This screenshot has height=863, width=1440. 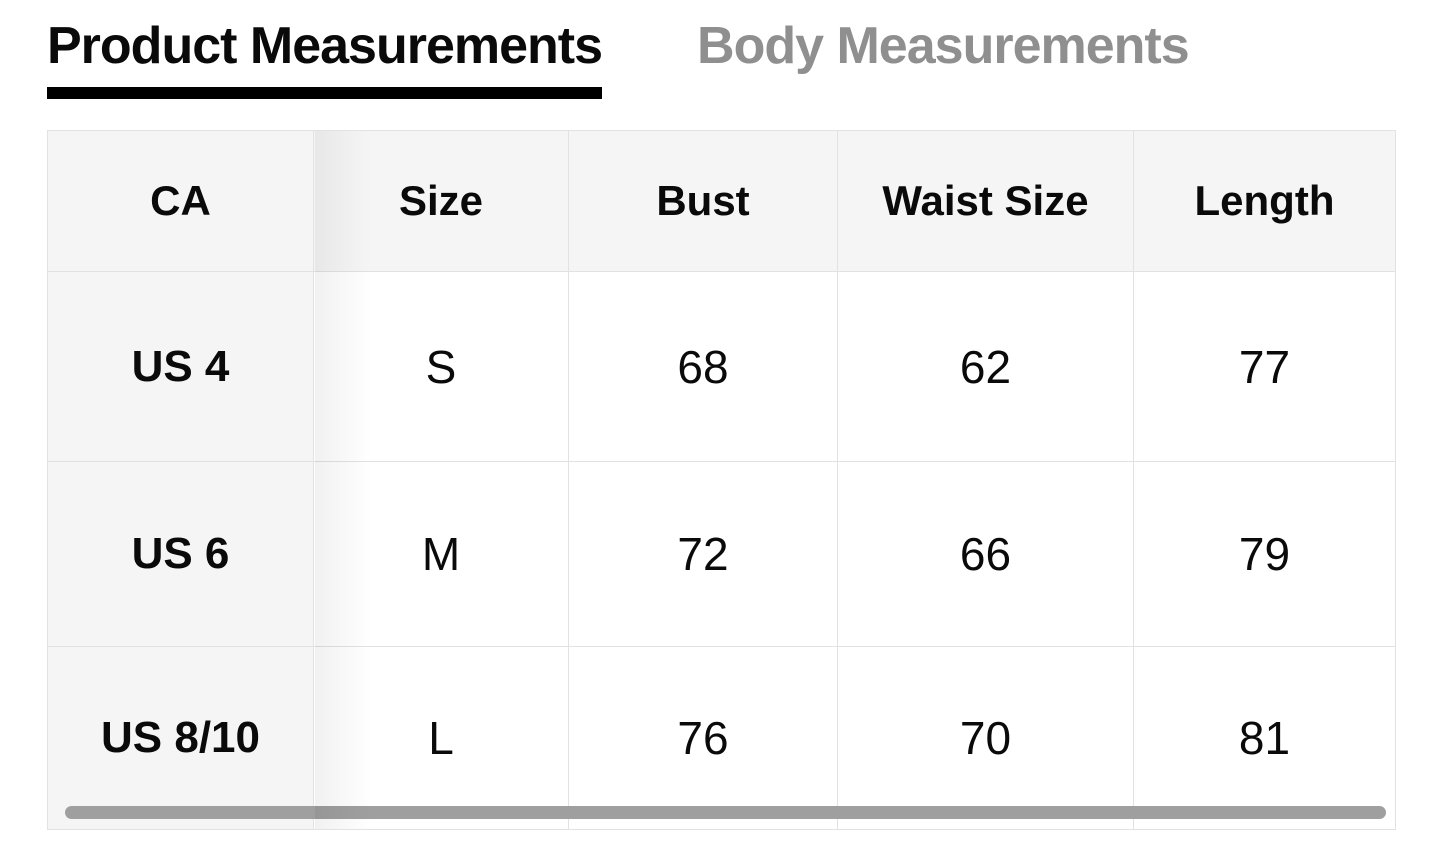 I want to click on measurement-cell-bust: 68, so click(x=703, y=367).